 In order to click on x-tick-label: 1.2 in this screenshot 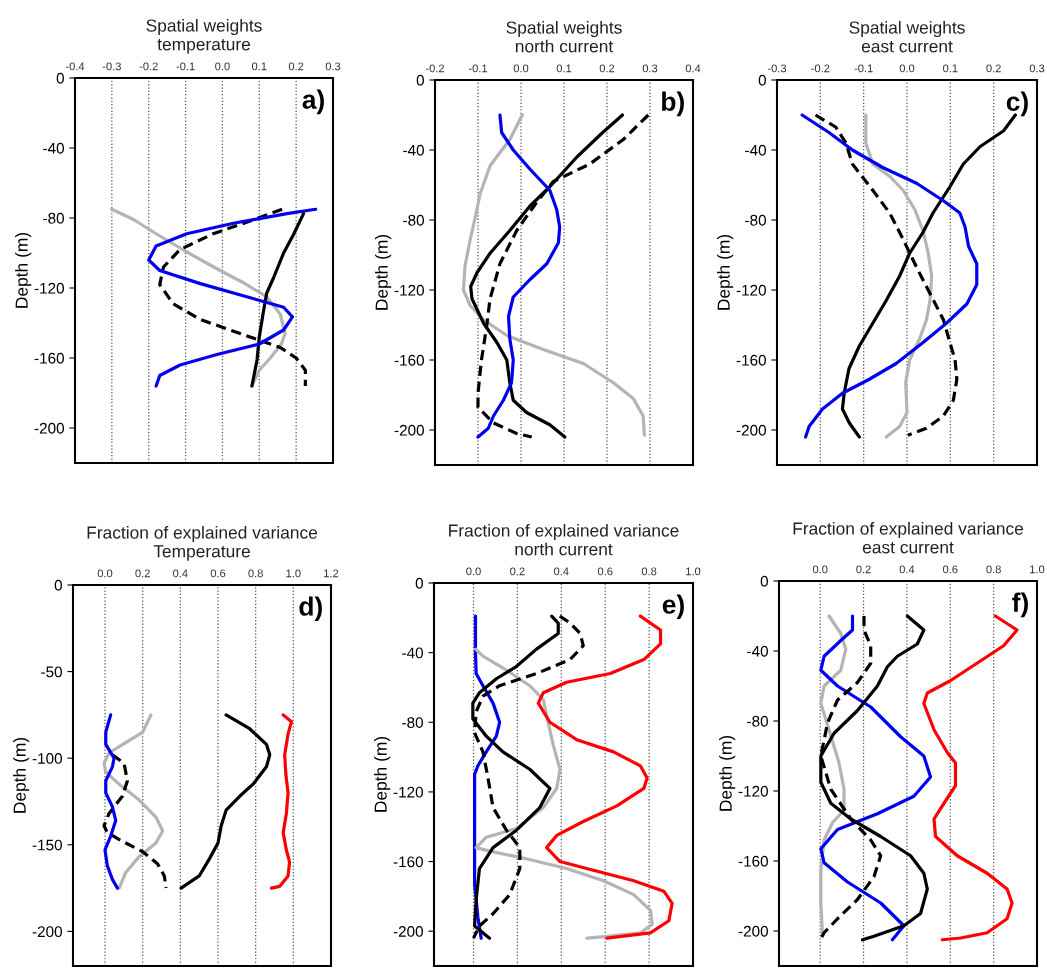, I will do `click(331, 573)`.